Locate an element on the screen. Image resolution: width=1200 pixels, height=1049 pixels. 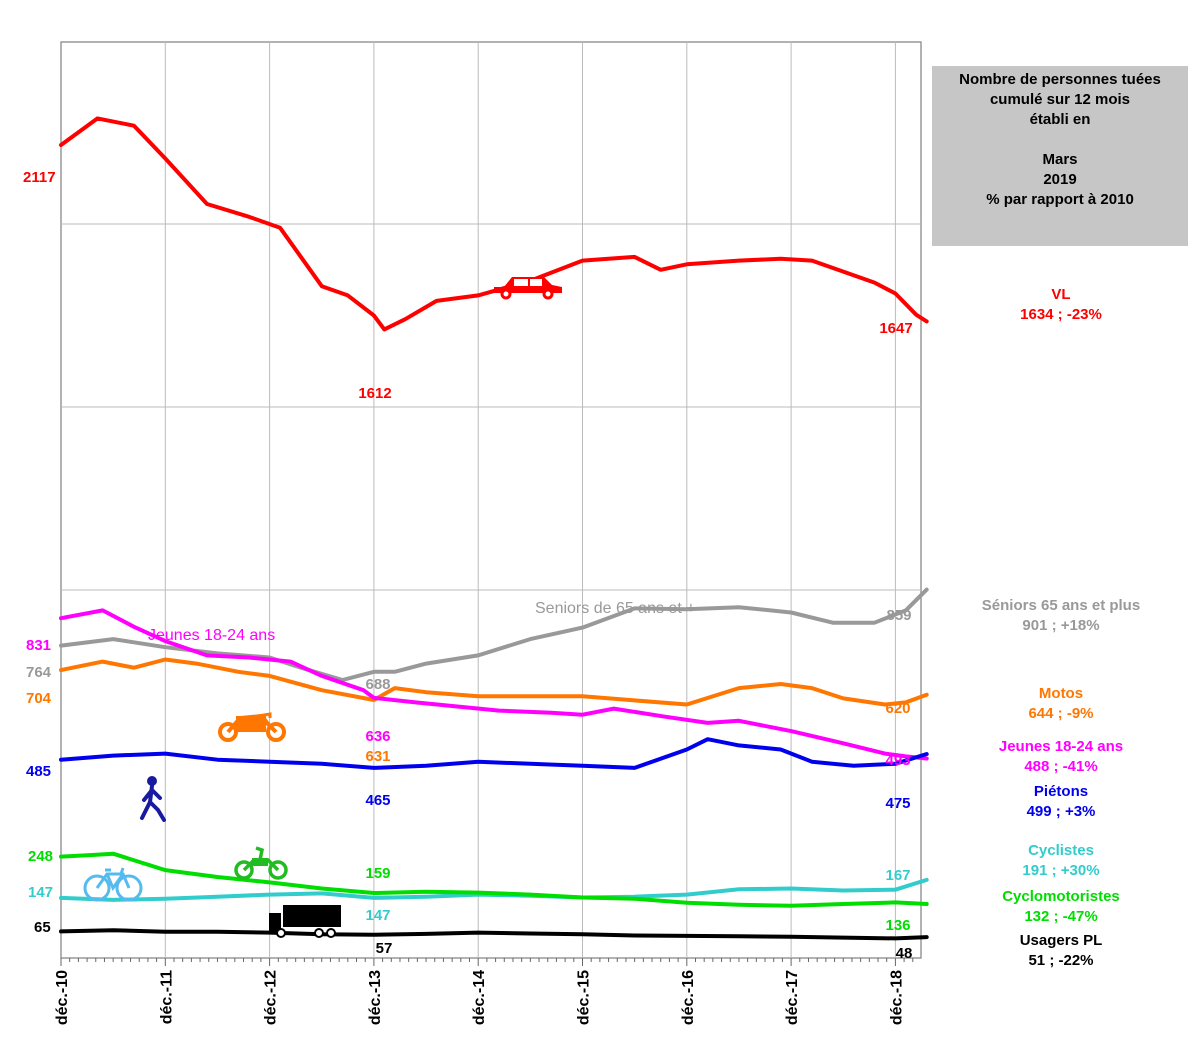
series-line-usagers_pl is located at coordinates (494, 934).